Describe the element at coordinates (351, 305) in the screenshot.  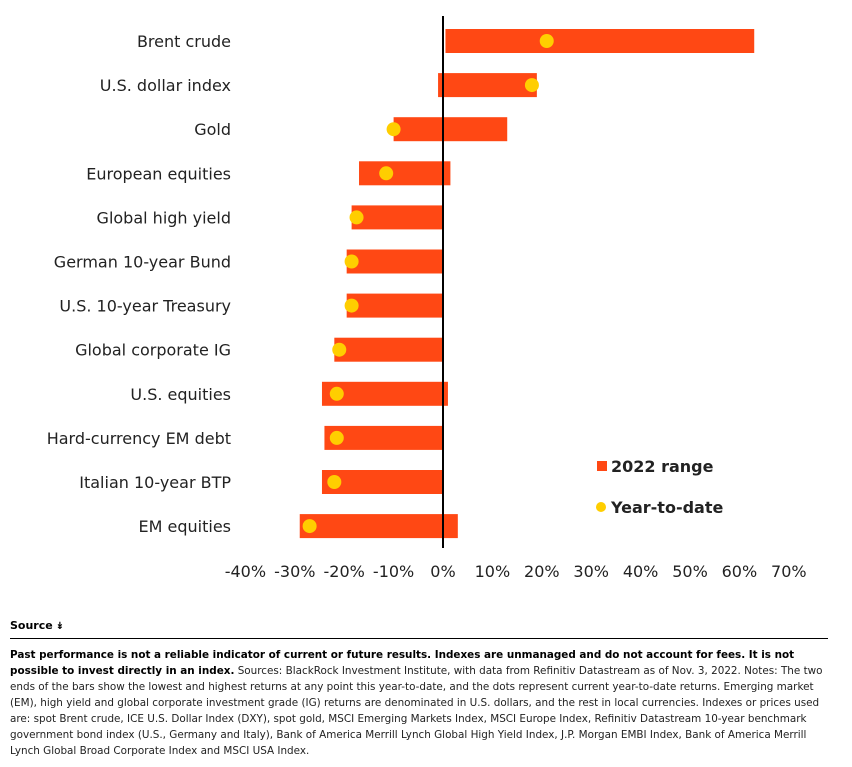
I see `ytd-dot-u-s-10-year-treasury` at that location.